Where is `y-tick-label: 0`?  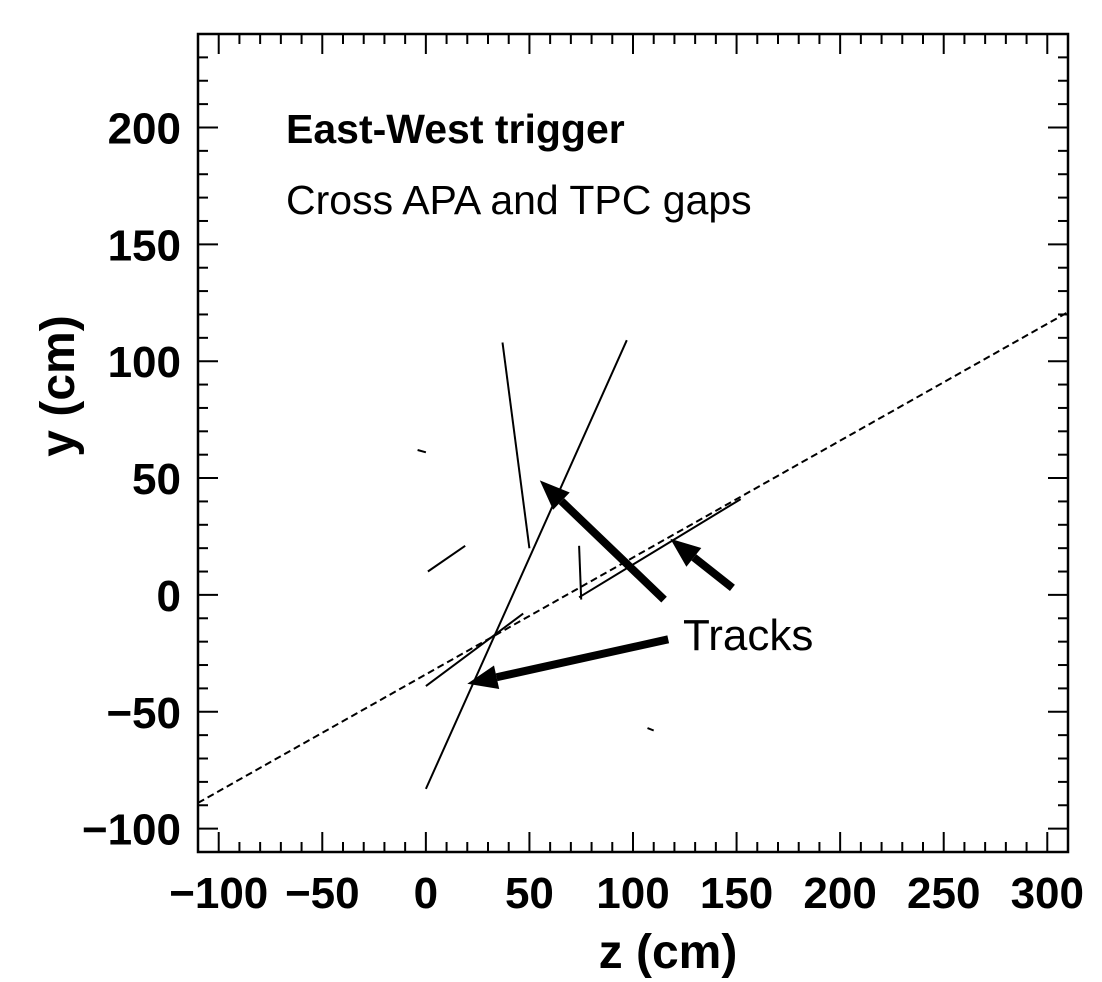 y-tick-label: 0 is located at coordinates (169, 596).